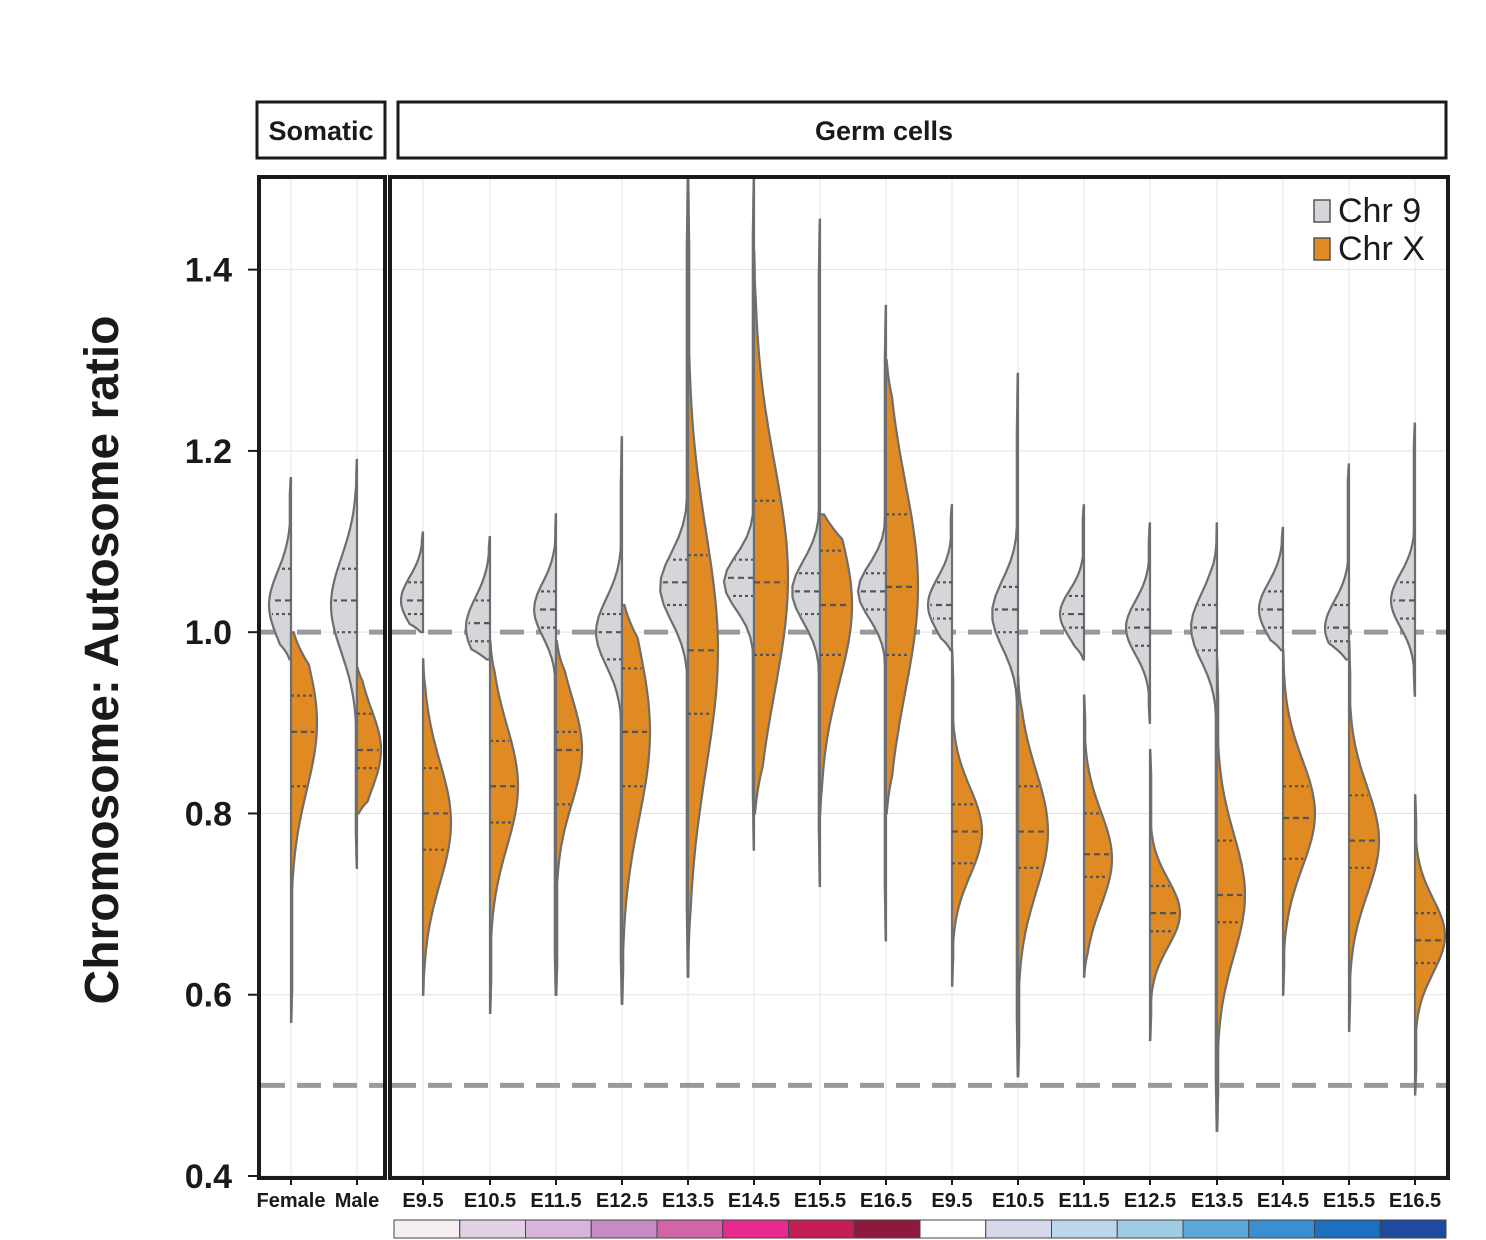 This screenshot has height=1240, width=1486. Describe the element at coordinates (884, 131) in the screenshot. I see `germ-cells-header-label: Germ cells` at that location.